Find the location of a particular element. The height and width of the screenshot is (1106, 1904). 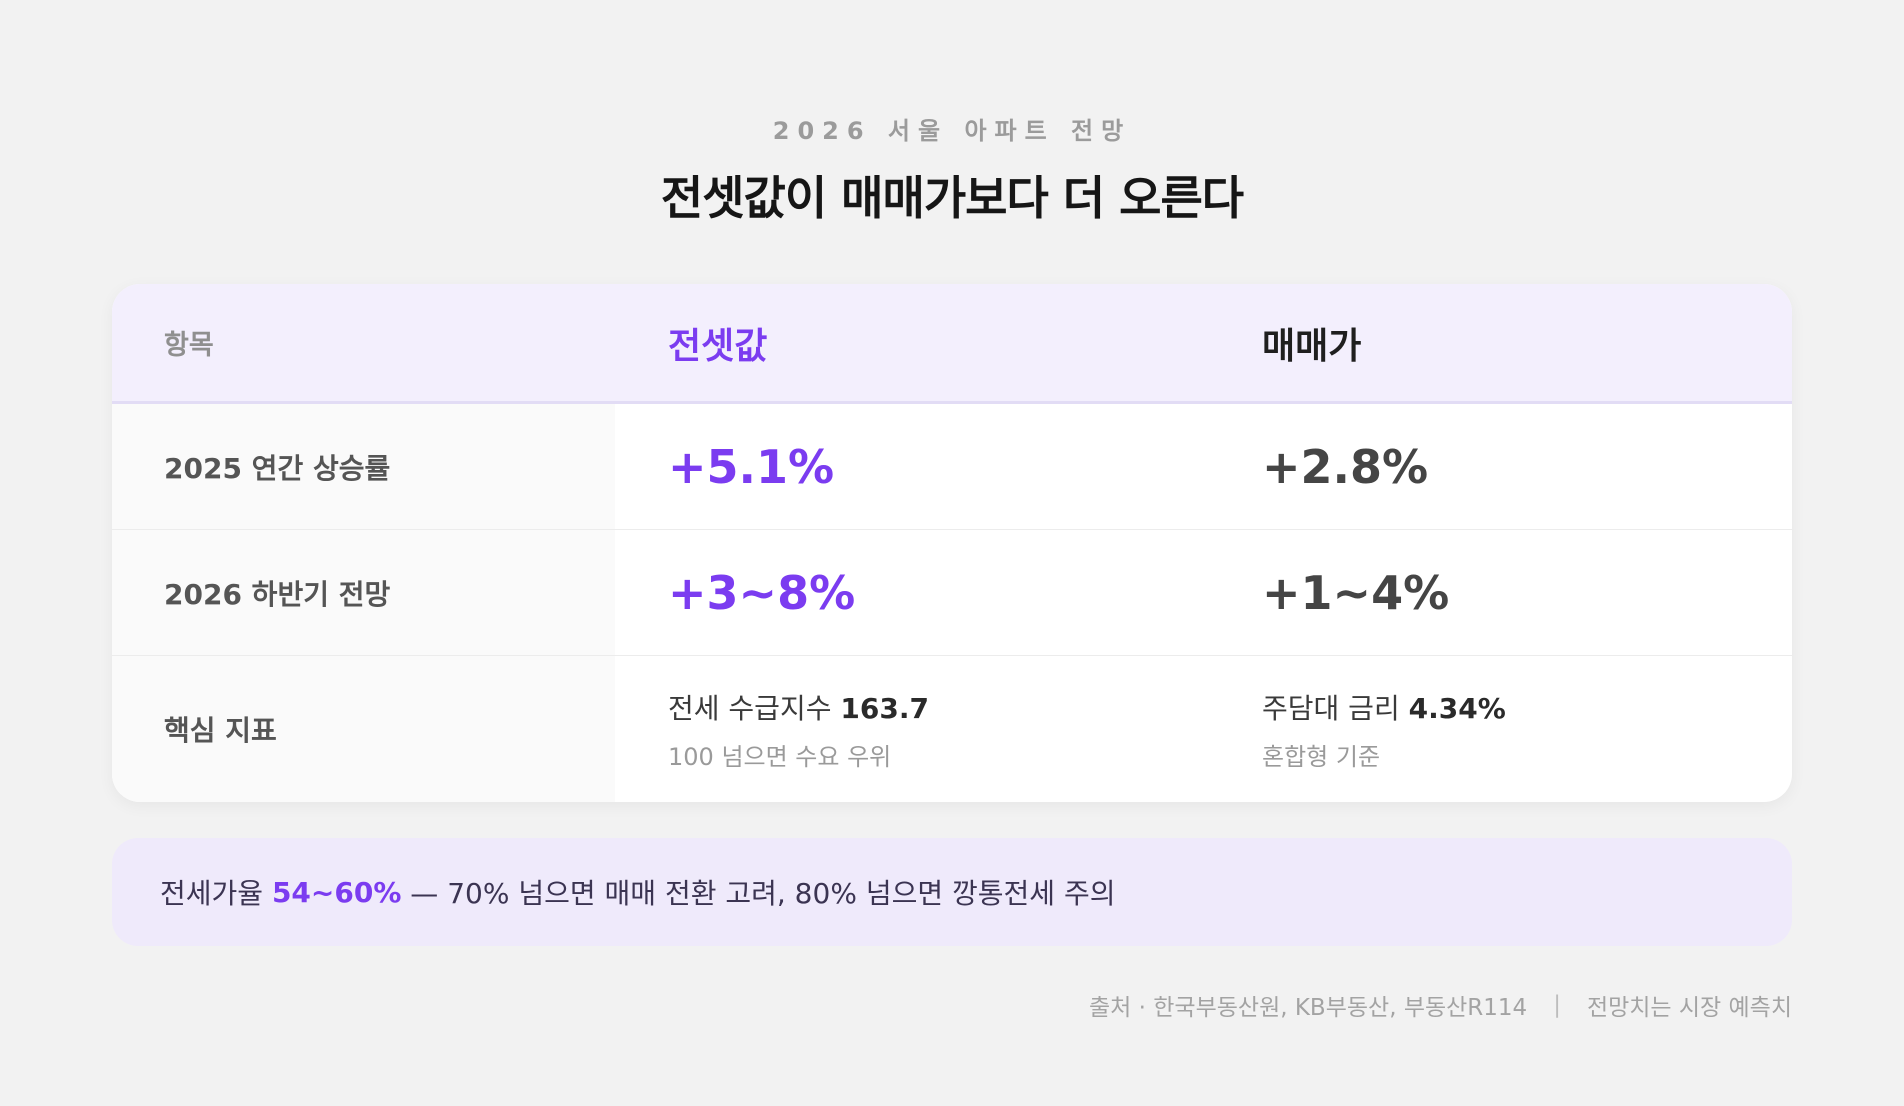

jeonse-value: +5.1% is located at coordinates (751, 466).